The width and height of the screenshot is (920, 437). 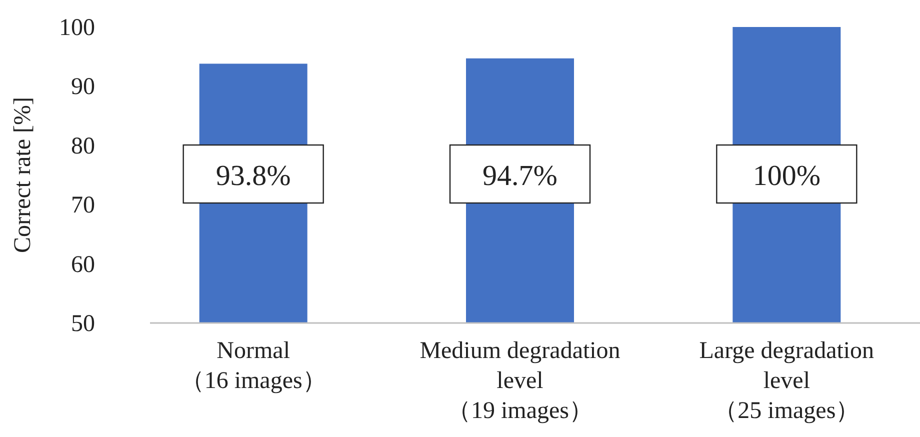 I want to click on data-label: 93.8%, so click(x=253, y=176).